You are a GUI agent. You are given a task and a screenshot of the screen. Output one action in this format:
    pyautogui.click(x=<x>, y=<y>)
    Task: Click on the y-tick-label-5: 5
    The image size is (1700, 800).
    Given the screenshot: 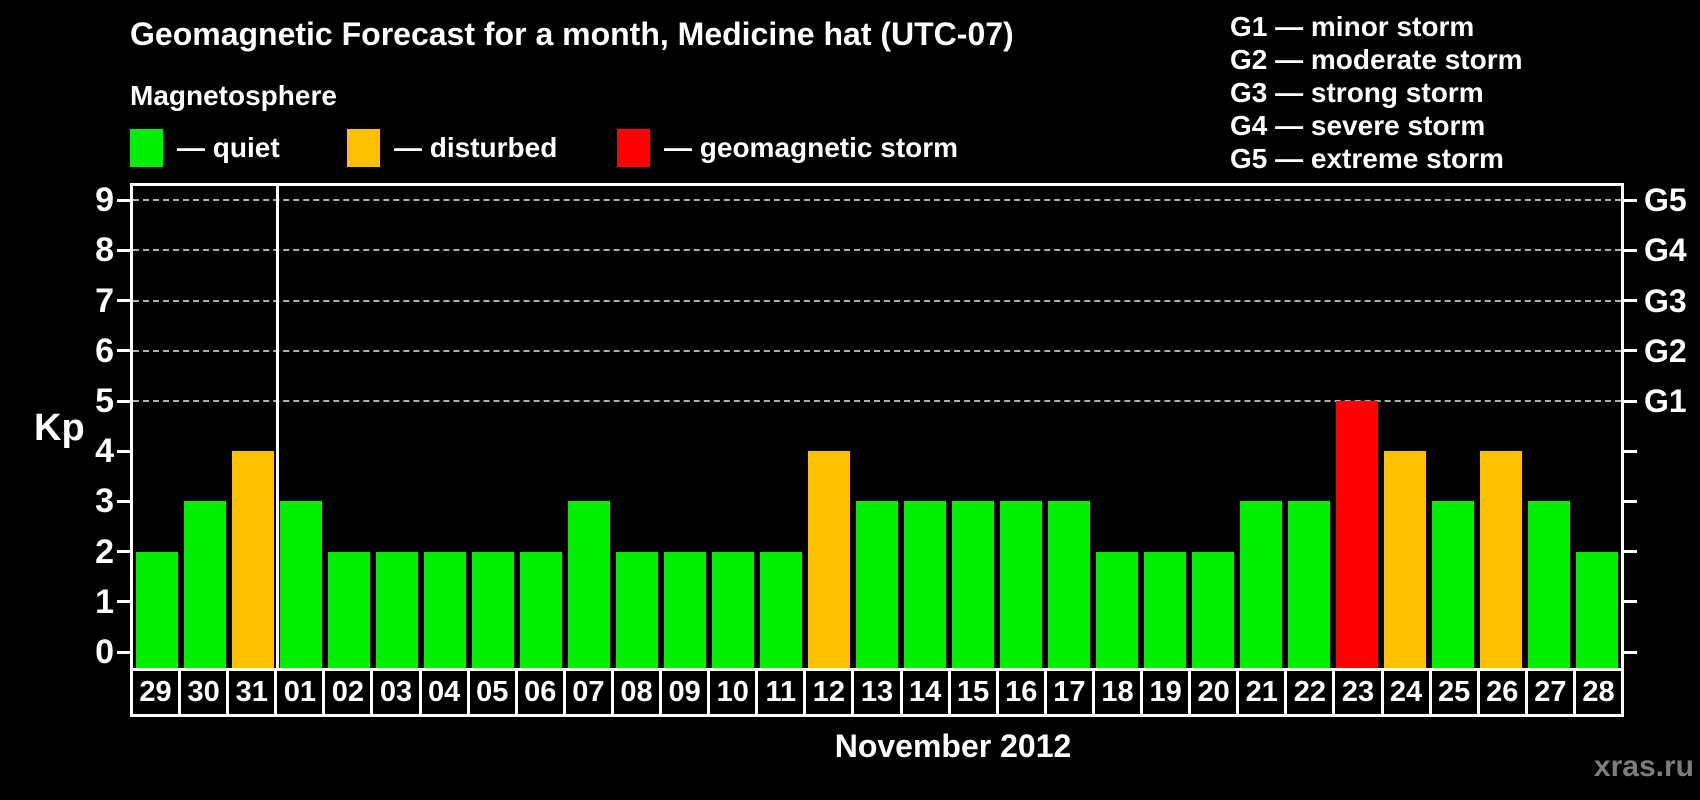 What is the action you would take?
    pyautogui.click(x=104, y=401)
    